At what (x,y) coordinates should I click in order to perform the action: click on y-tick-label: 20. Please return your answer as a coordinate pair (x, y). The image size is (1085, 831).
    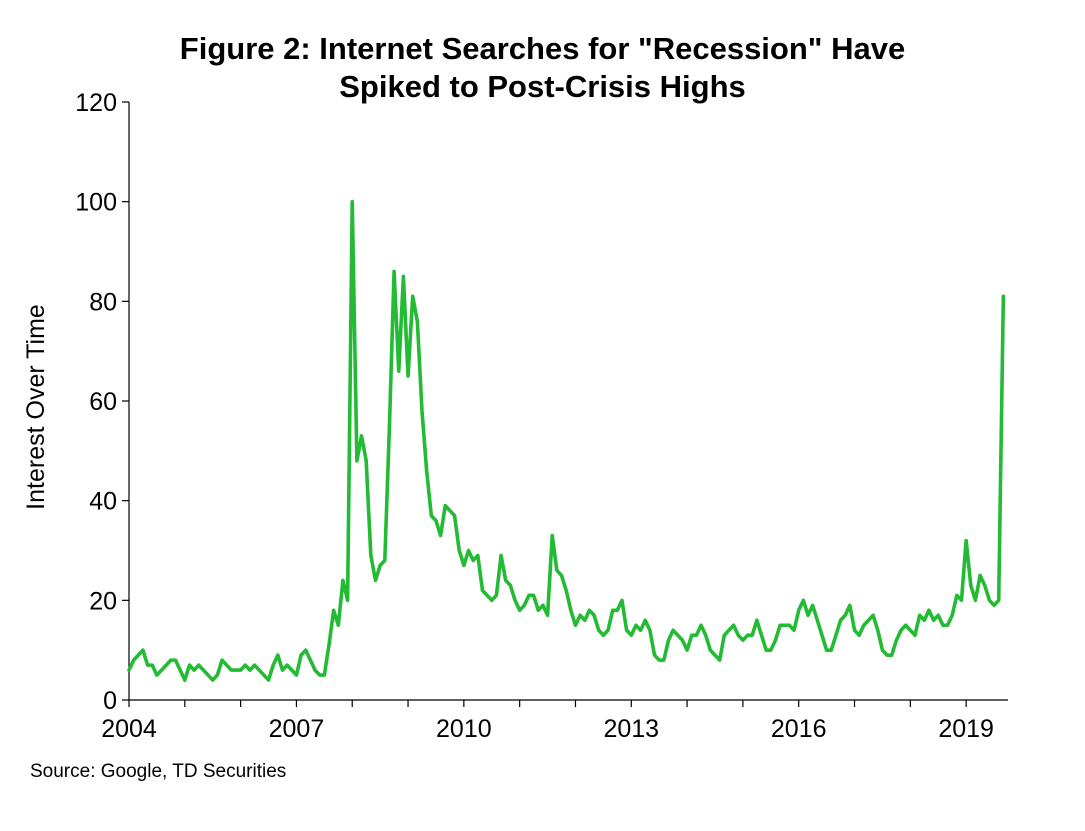
    Looking at the image, I should click on (103, 601).